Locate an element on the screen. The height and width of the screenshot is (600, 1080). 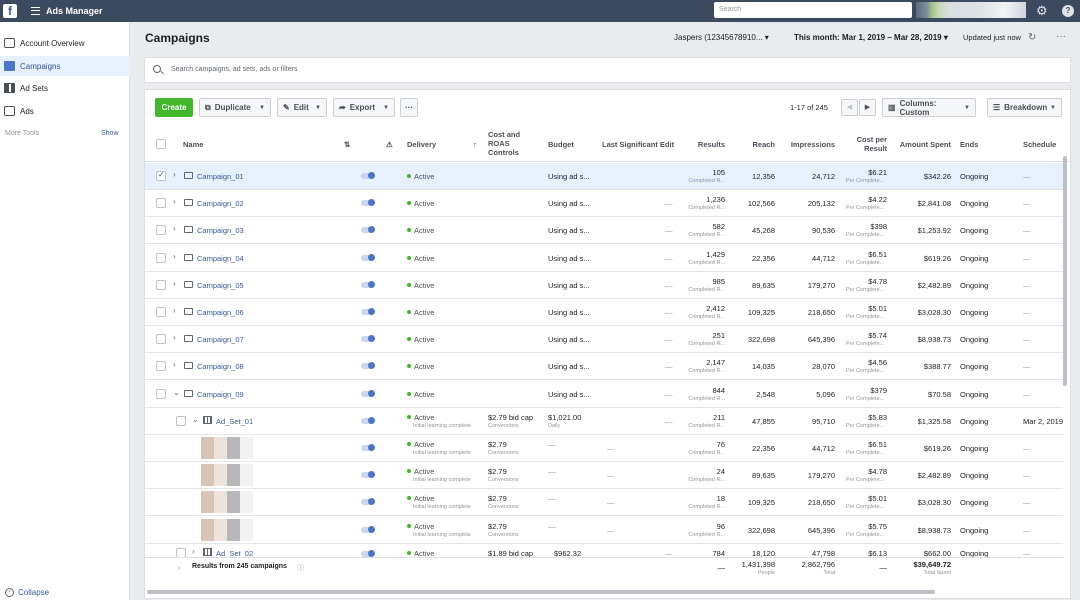
refresh-icon: ↻ is located at coordinates (1032, 37).